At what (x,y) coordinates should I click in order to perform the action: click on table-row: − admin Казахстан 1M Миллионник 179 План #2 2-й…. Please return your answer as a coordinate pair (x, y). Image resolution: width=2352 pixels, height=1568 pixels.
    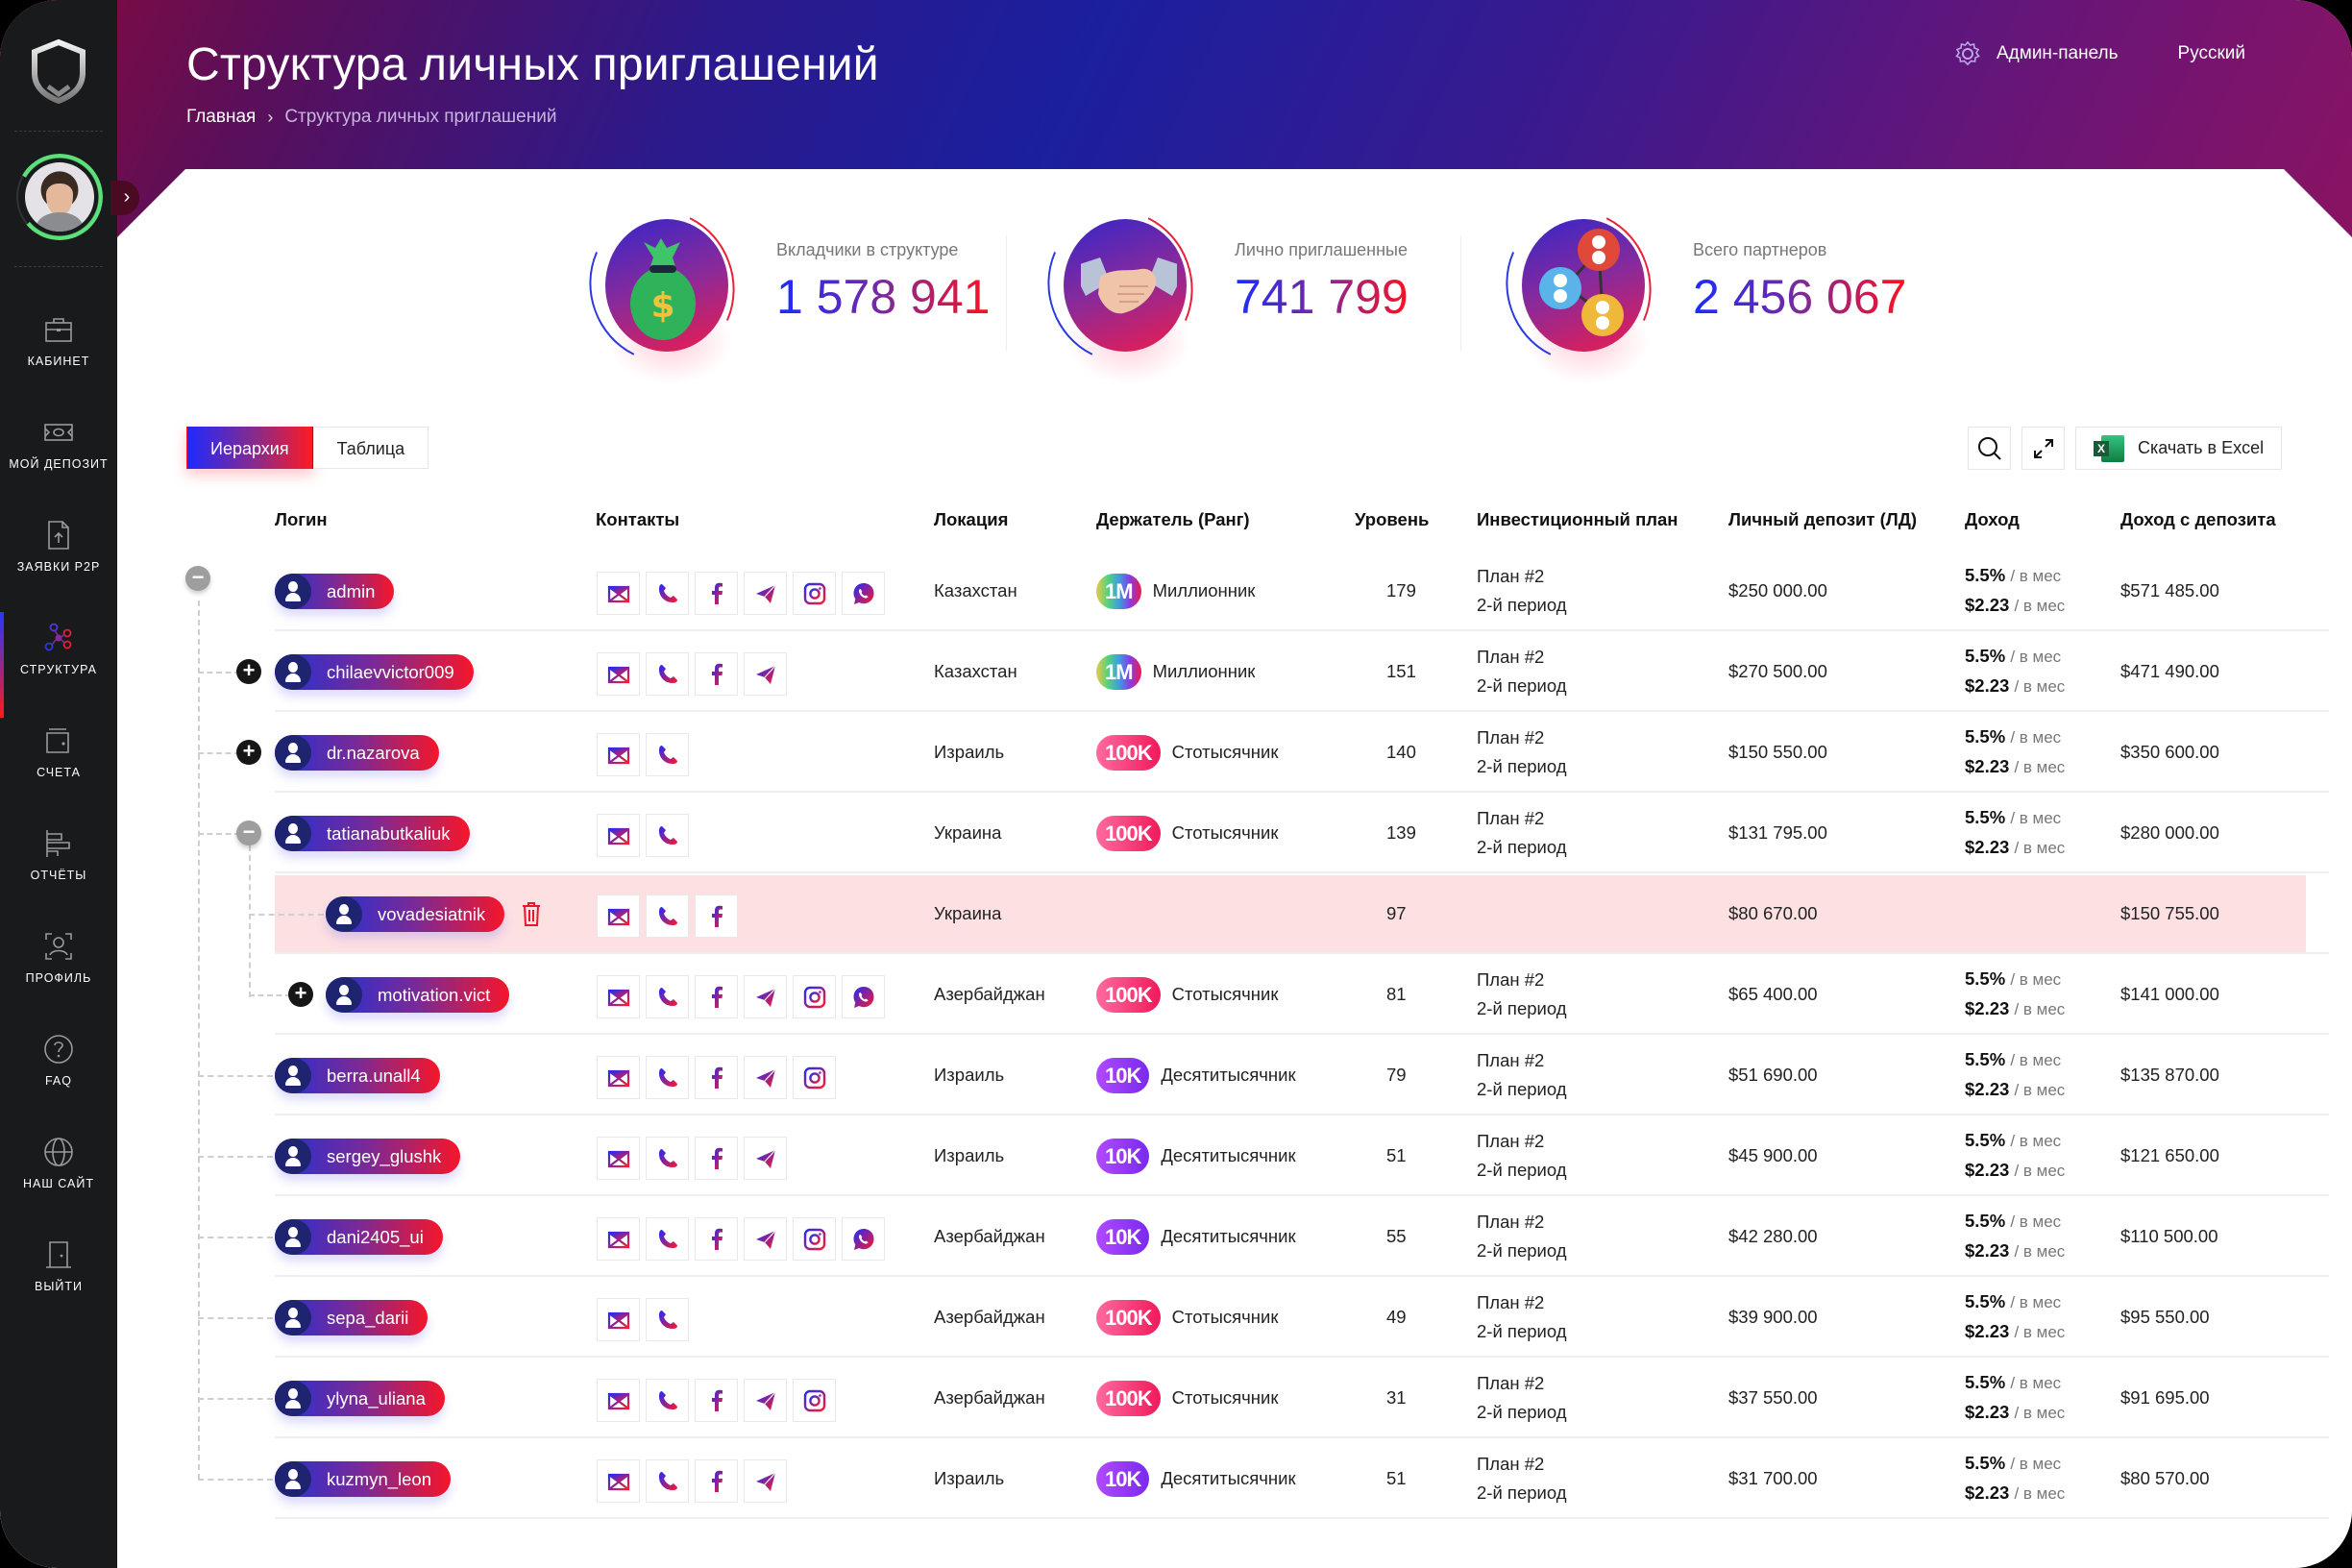
    Looking at the image, I should click on (1176, 591).